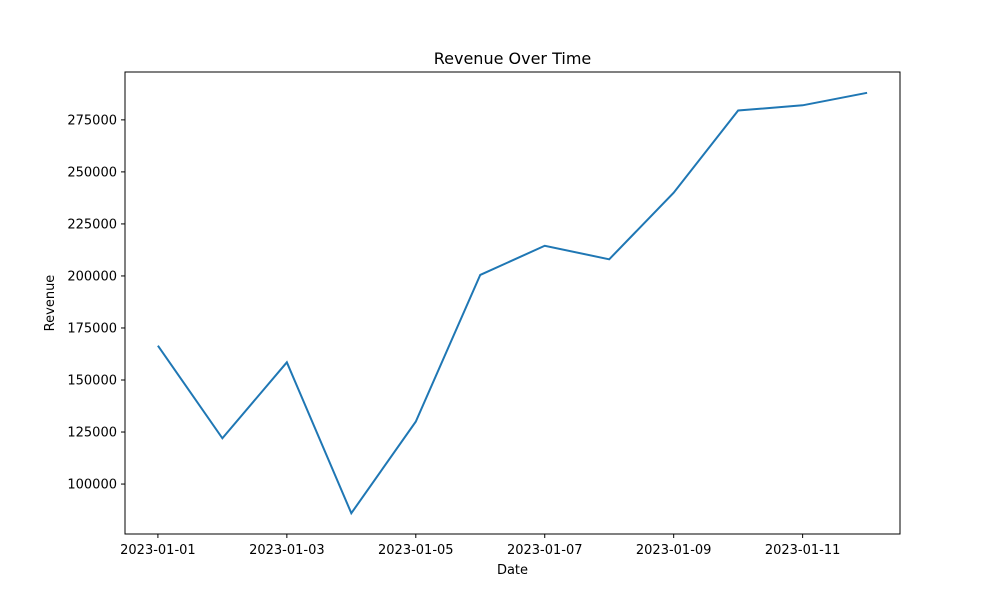 The image size is (1000, 600). What do you see at coordinates (512, 570) in the screenshot?
I see `x-axis-label: Date` at bounding box center [512, 570].